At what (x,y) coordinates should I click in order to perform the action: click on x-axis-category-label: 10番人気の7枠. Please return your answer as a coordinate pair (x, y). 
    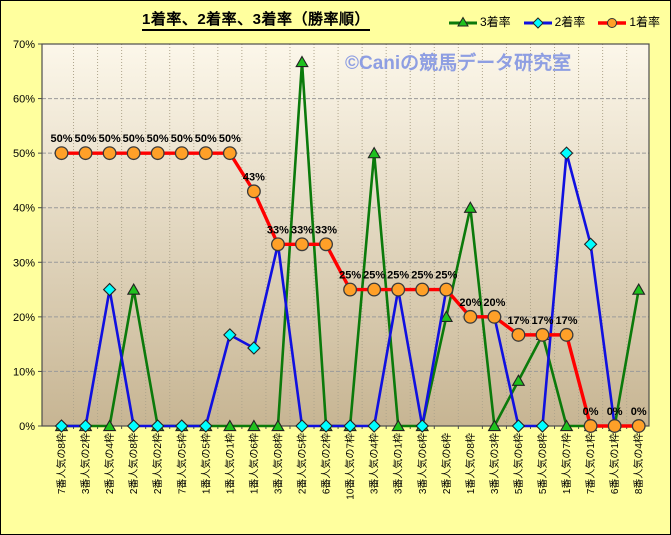
    Looking at the image, I should click on (350, 466).